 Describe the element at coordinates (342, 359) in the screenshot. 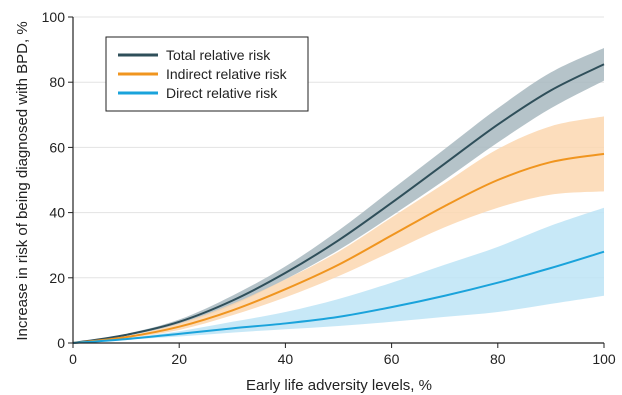

I see `x-tick-labels: 0 20 40 60 80 100` at that location.